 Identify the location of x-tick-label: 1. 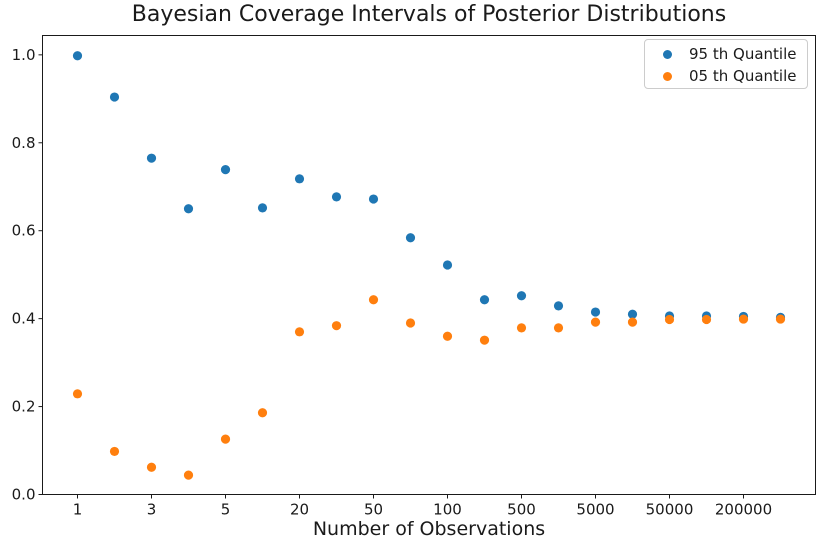
(78, 510).